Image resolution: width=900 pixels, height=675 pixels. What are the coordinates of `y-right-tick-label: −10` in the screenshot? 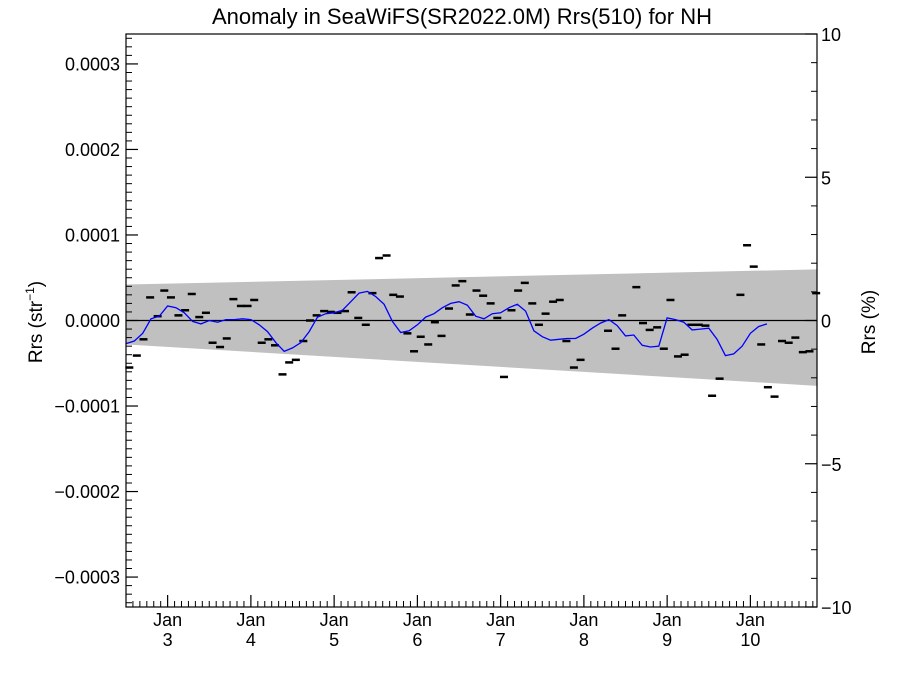 It's located at (836, 608).